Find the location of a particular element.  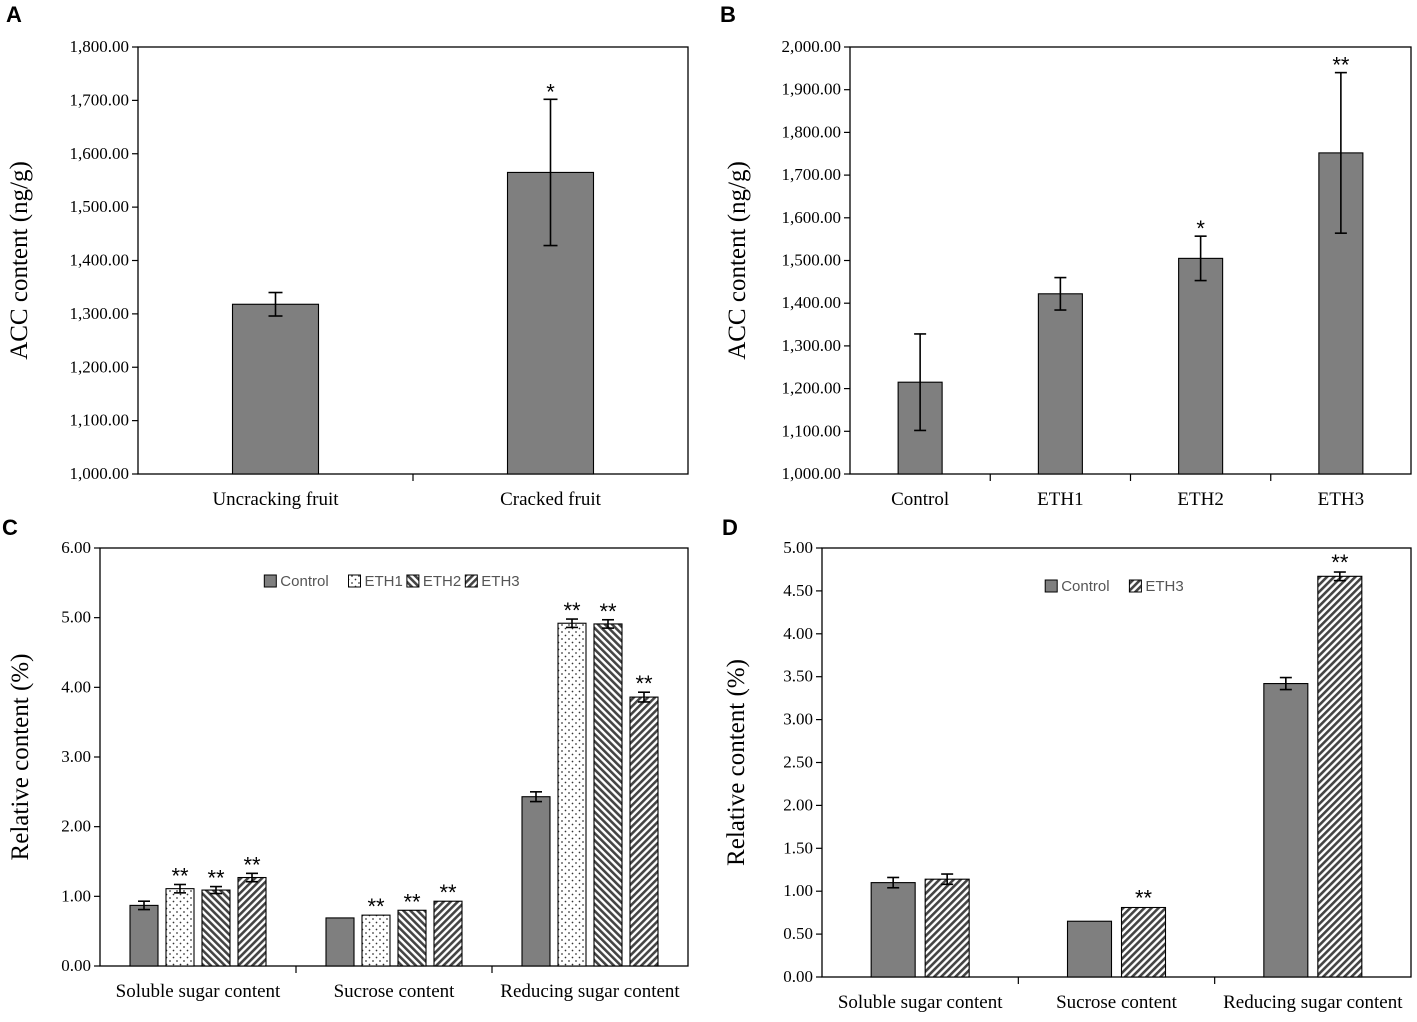

legend-label-eth1: ETH1 is located at coordinates (384, 581).